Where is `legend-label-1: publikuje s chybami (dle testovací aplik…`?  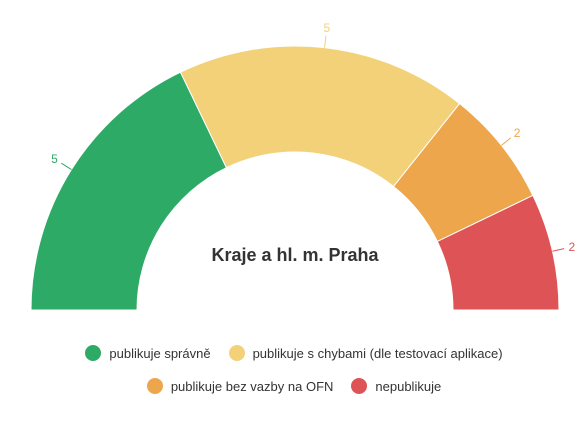 legend-label-1: publikuje s chybami (dle testovací aplik… is located at coordinates (377, 353).